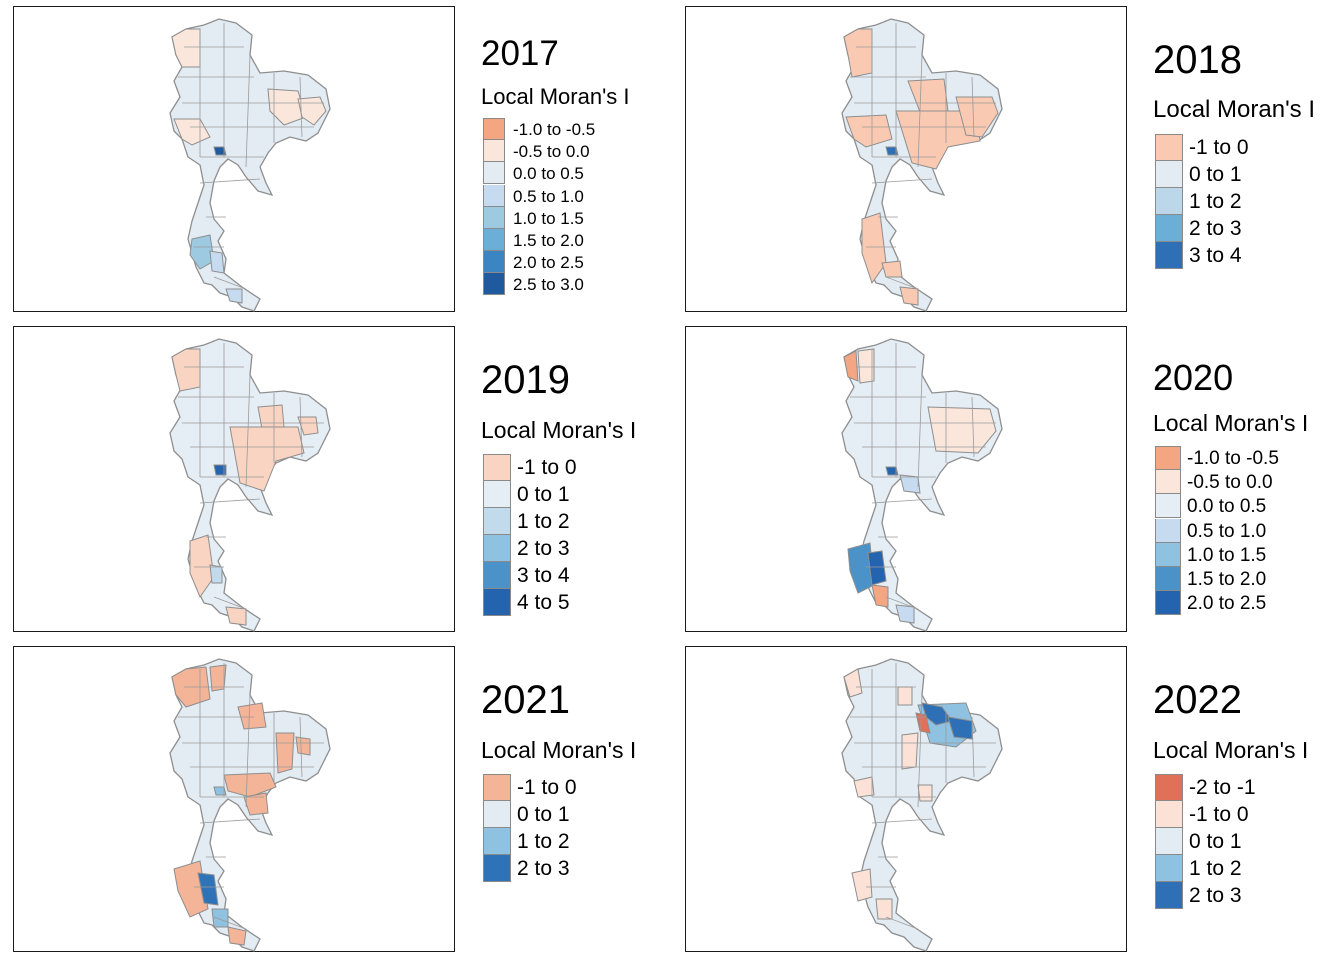 Image resolution: width=1344 pixels, height=960 pixels. I want to click on legend-year: 2021, so click(525, 700).